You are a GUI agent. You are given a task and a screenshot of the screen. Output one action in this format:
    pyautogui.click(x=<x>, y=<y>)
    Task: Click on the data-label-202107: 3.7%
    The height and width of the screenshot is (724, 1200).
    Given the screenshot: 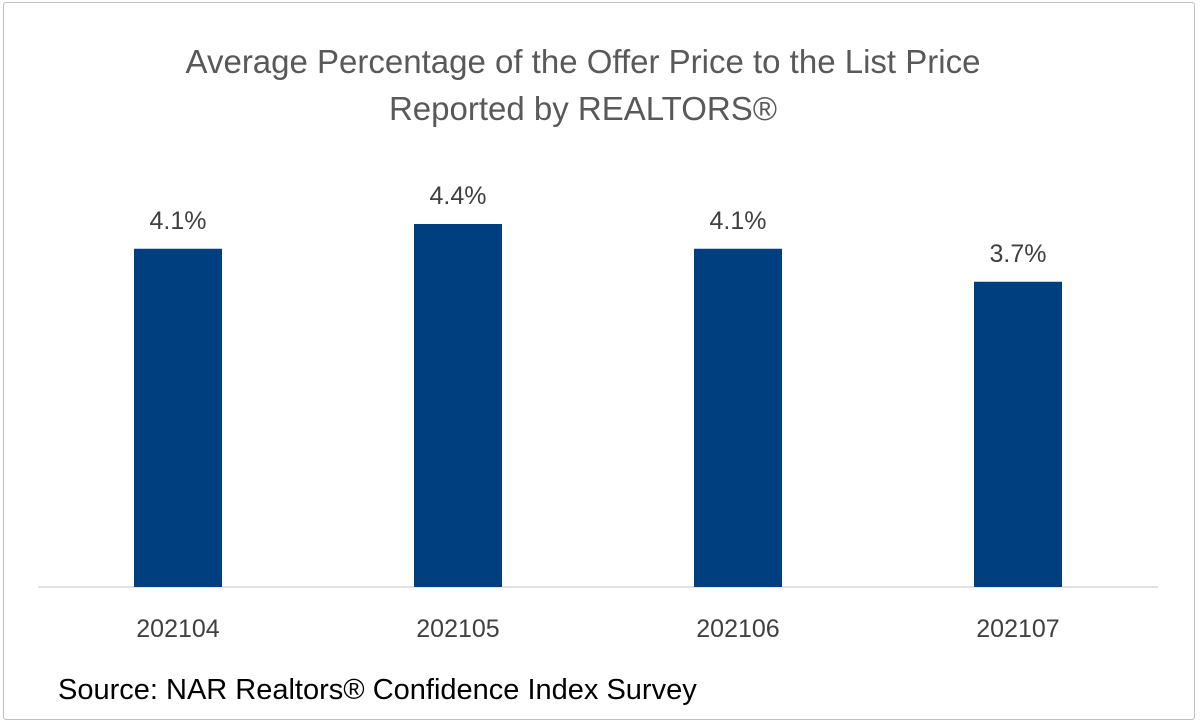 What is the action you would take?
    pyautogui.click(x=1018, y=254)
    